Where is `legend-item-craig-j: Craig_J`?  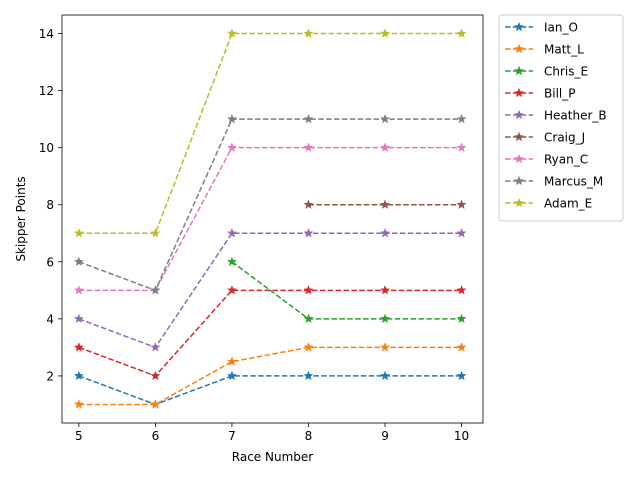 legend-item-craig-j: Craig_J is located at coordinates (545, 138).